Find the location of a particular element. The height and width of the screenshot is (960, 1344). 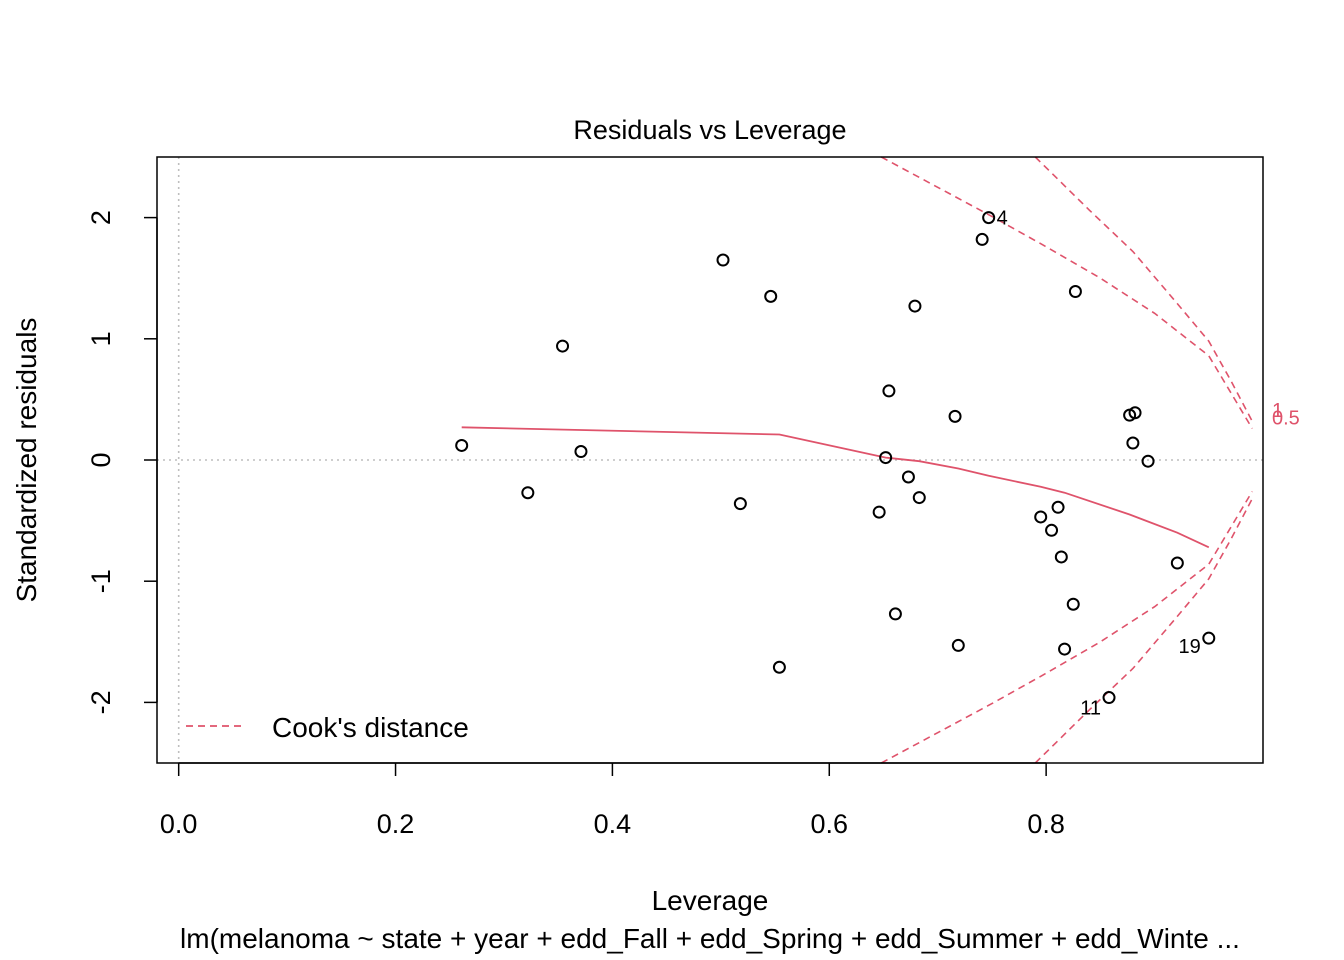

cooks-distance-curve-0.5-upper is located at coordinates (1066, 292).